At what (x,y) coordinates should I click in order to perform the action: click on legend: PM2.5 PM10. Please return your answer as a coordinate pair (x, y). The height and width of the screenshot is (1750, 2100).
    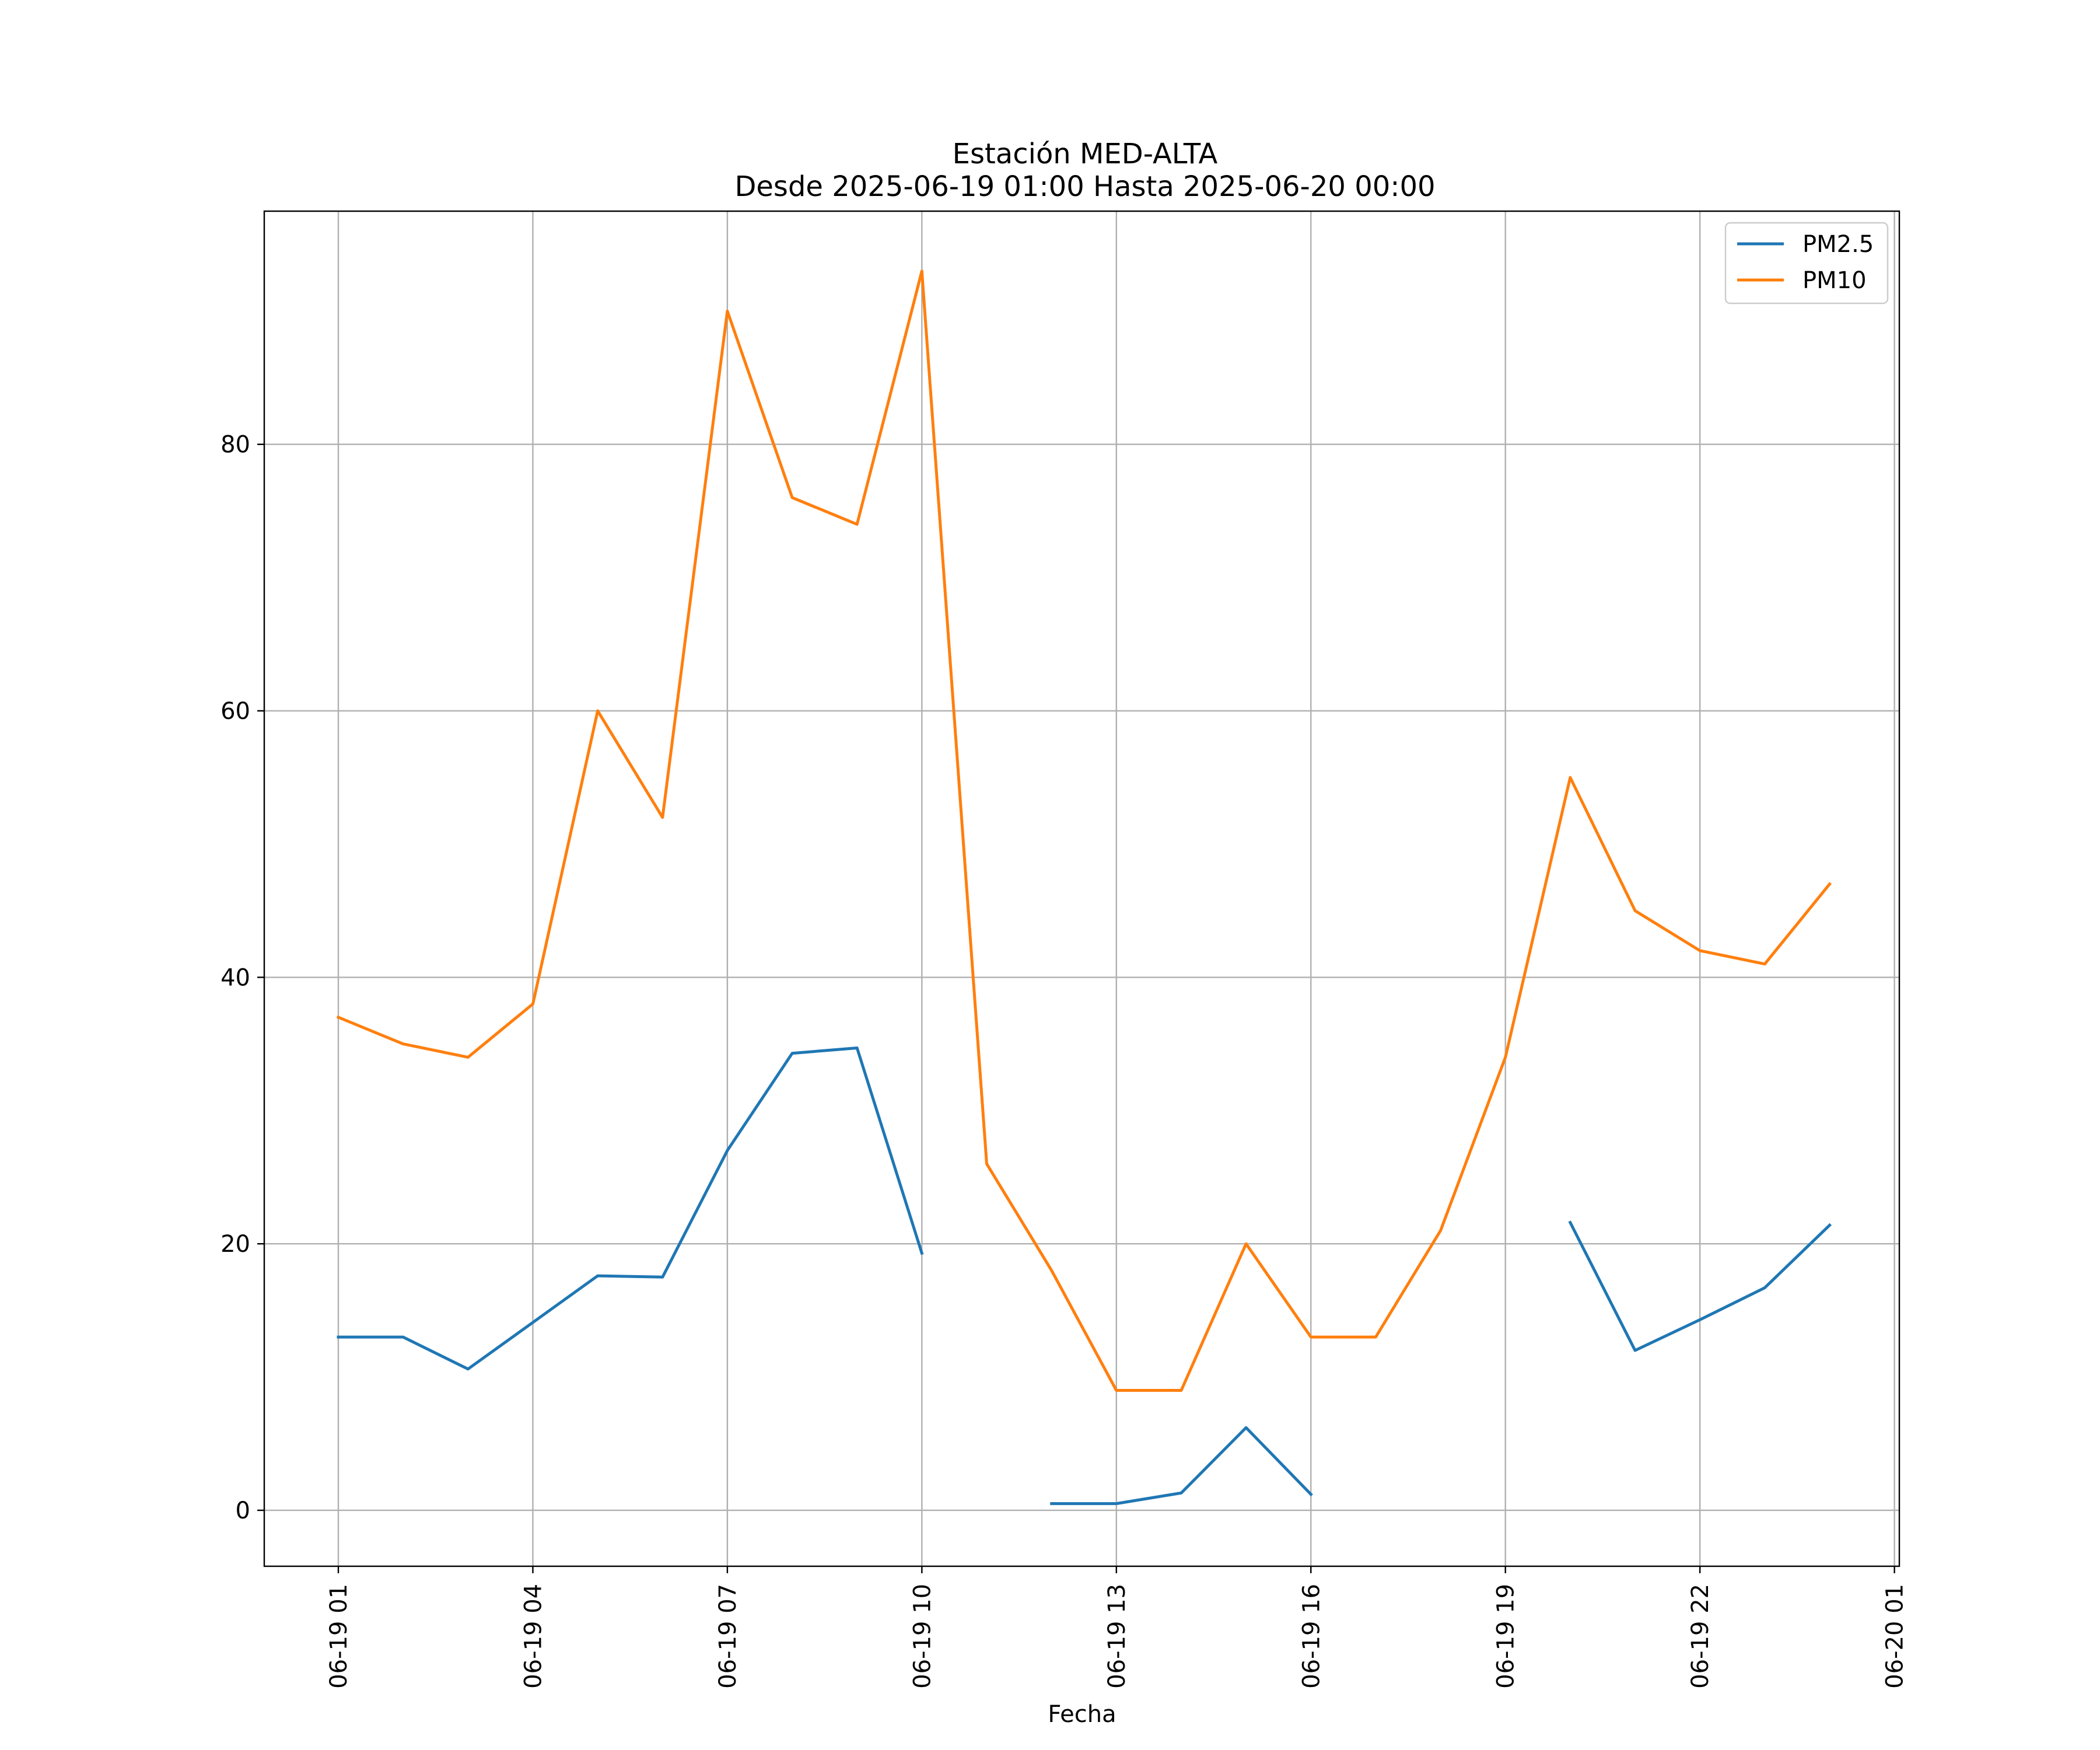
    Looking at the image, I should click on (1806, 263).